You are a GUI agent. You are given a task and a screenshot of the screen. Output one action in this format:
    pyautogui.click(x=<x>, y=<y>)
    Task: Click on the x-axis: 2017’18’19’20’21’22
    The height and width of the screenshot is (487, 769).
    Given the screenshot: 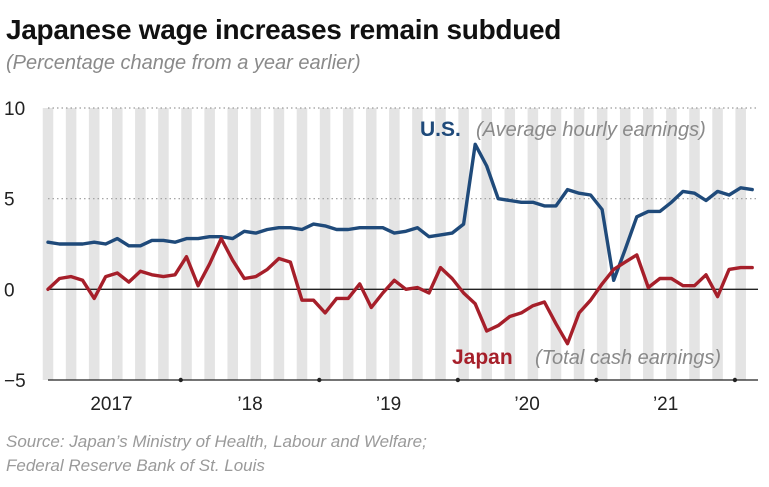 What is the action you would take?
    pyautogui.click(x=403, y=396)
    